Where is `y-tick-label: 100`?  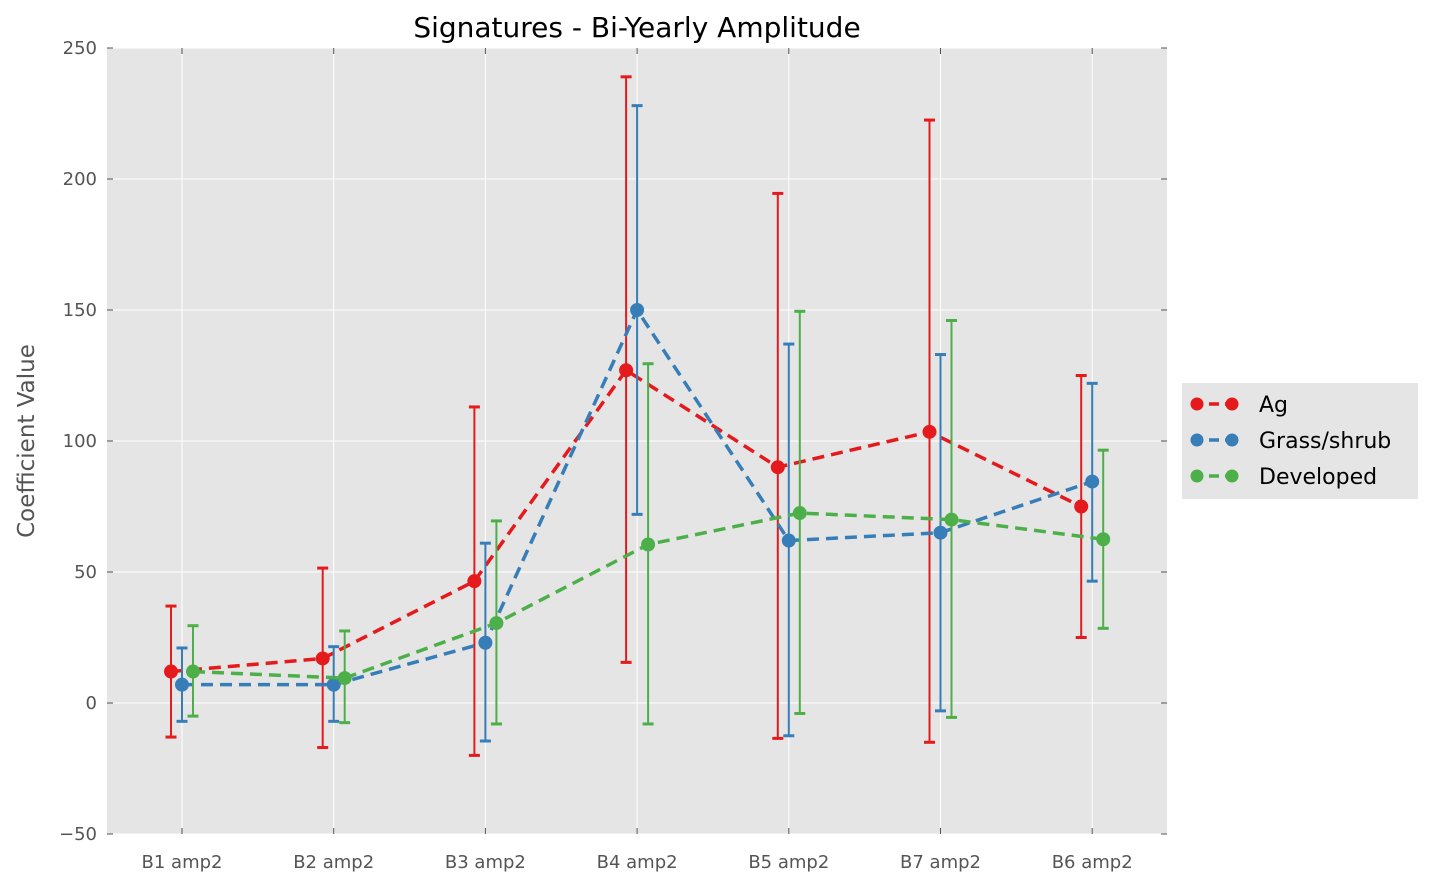
y-tick-label: 100 is located at coordinates (80, 441).